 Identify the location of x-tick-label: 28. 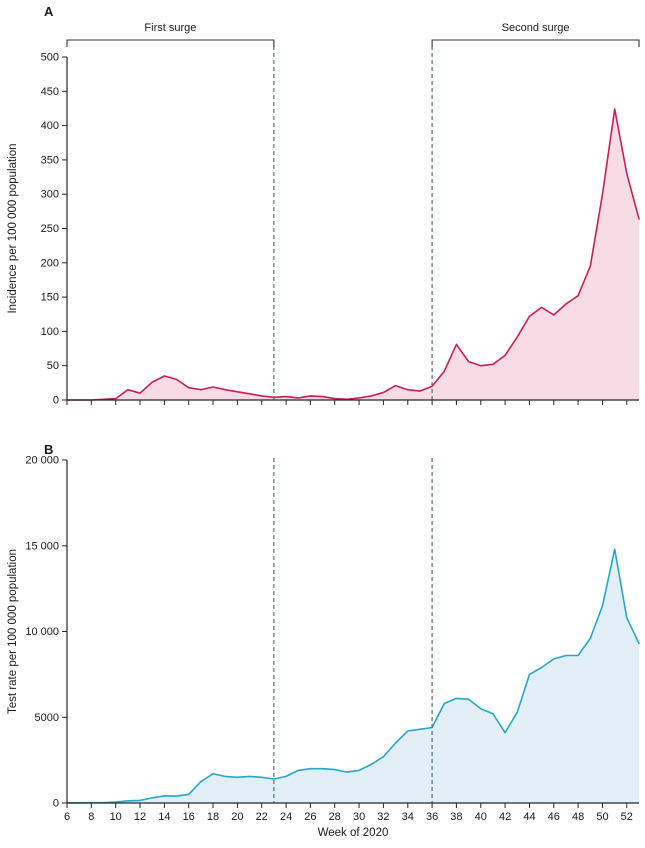
(335, 817).